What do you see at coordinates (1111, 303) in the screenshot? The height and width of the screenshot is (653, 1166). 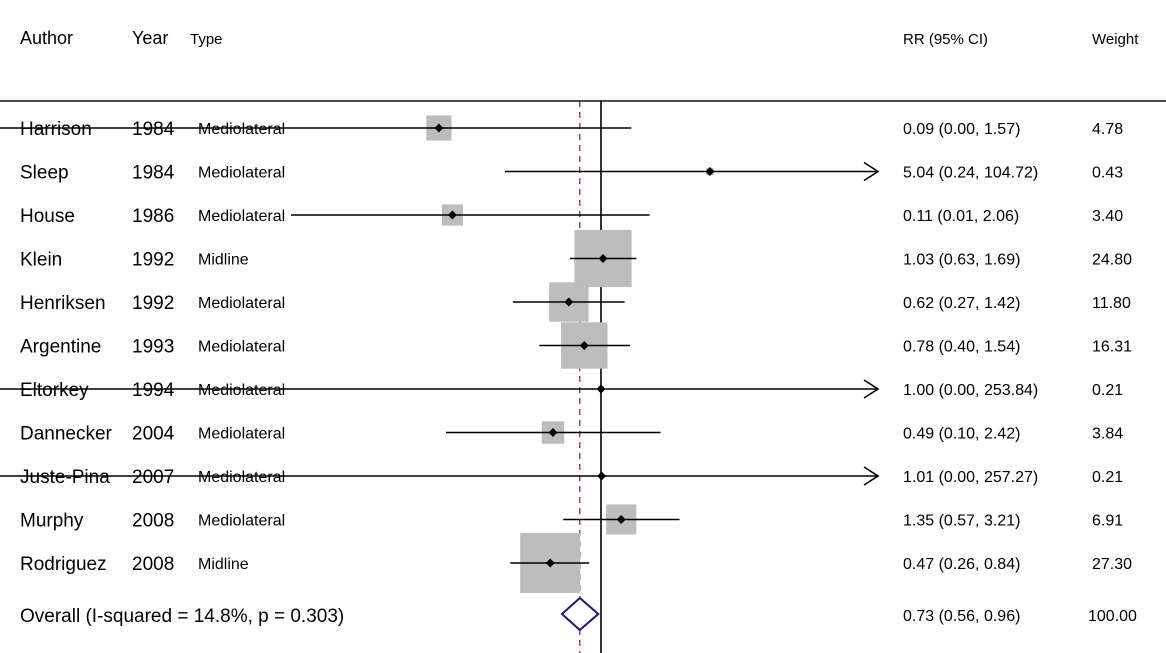 I see `study-weight: 11.80` at bounding box center [1111, 303].